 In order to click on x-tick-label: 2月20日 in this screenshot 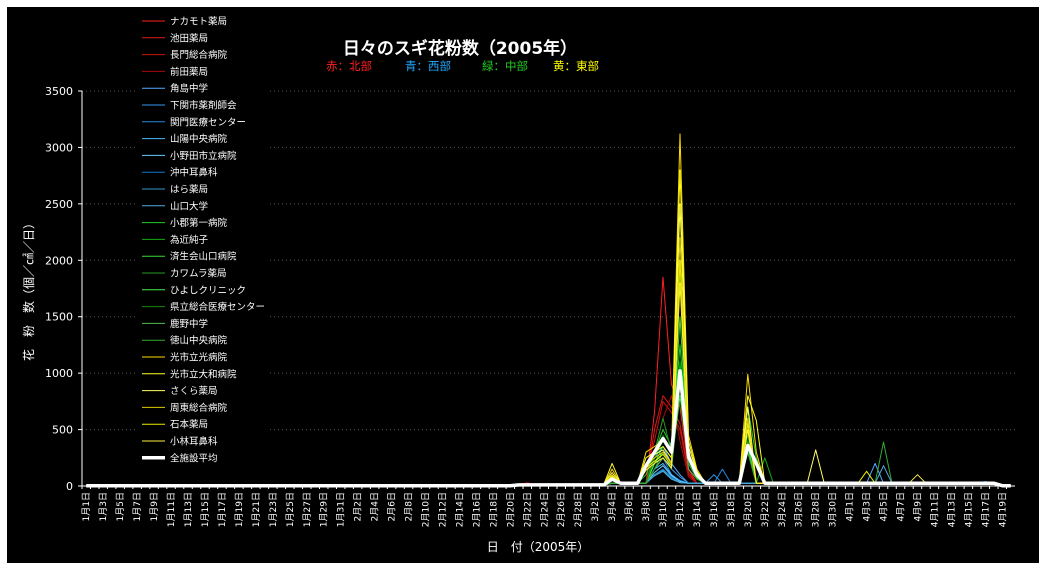, I will do `click(510, 509)`.